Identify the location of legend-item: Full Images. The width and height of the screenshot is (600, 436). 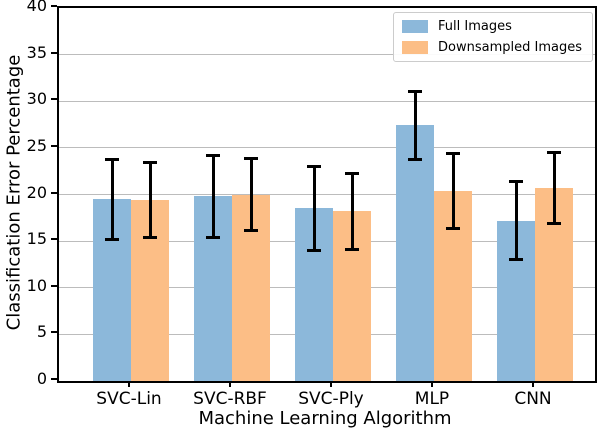
(492, 26).